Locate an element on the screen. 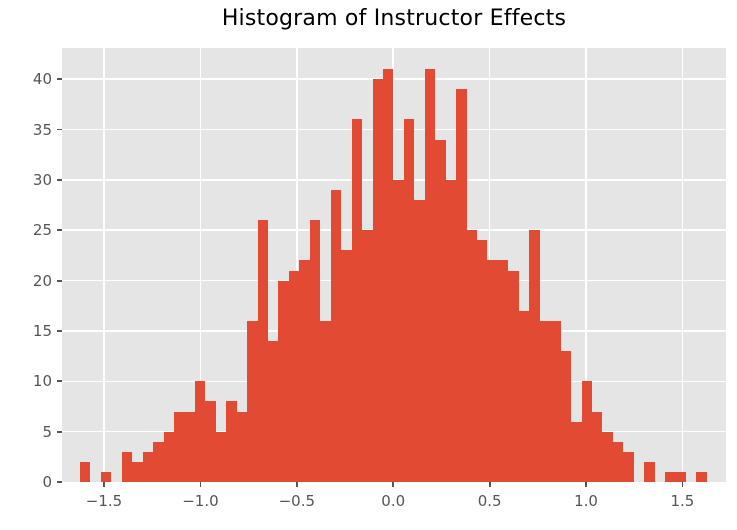  x-tick-label: 1.0 is located at coordinates (586, 501).